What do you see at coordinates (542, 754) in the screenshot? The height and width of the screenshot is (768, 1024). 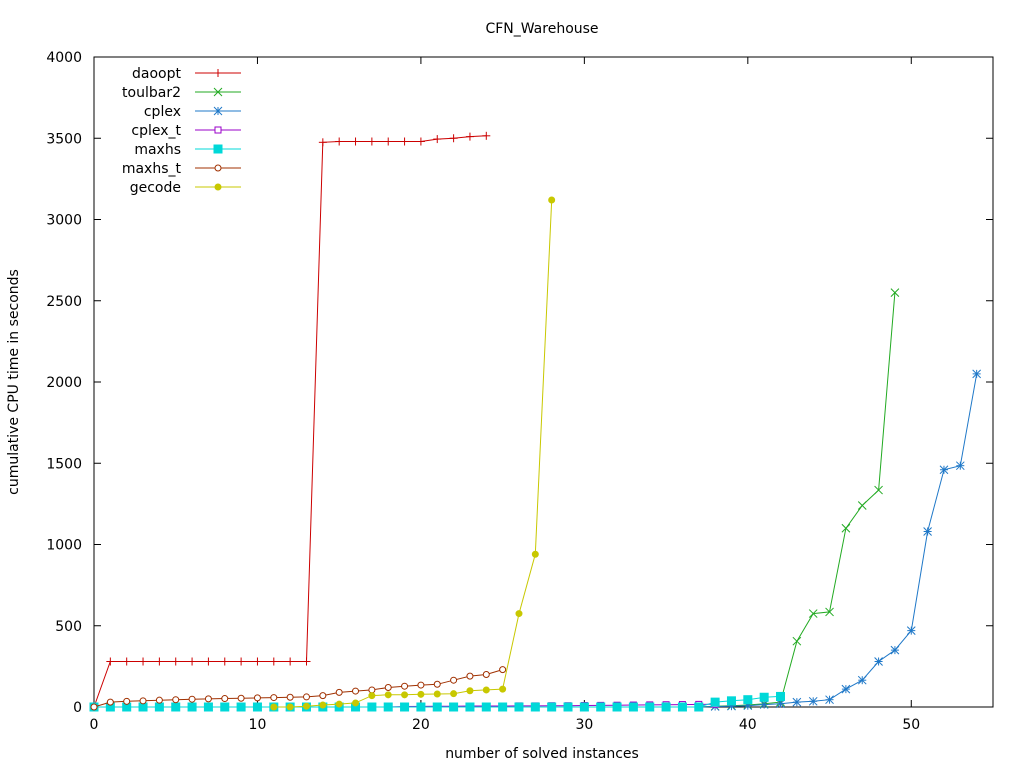 I see `x-axis-label: number of solved instances` at bounding box center [542, 754].